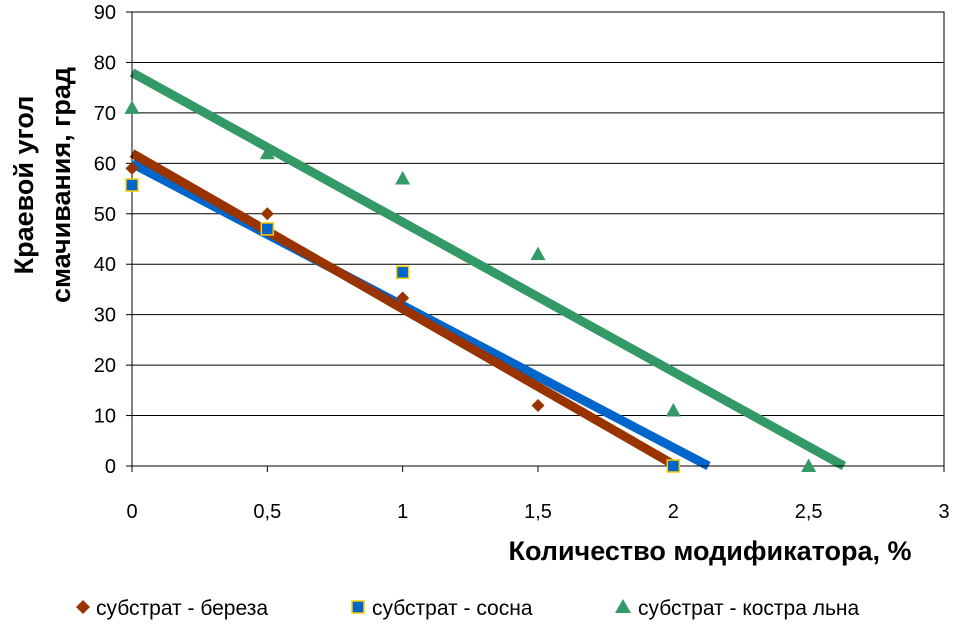 This screenshot has width=958, height=624. What do you see at coordinates (42, 185) in the screenshot?
I see `y-axis-title: Краевой угол смачивания, град` at bounding box center [42, 185].